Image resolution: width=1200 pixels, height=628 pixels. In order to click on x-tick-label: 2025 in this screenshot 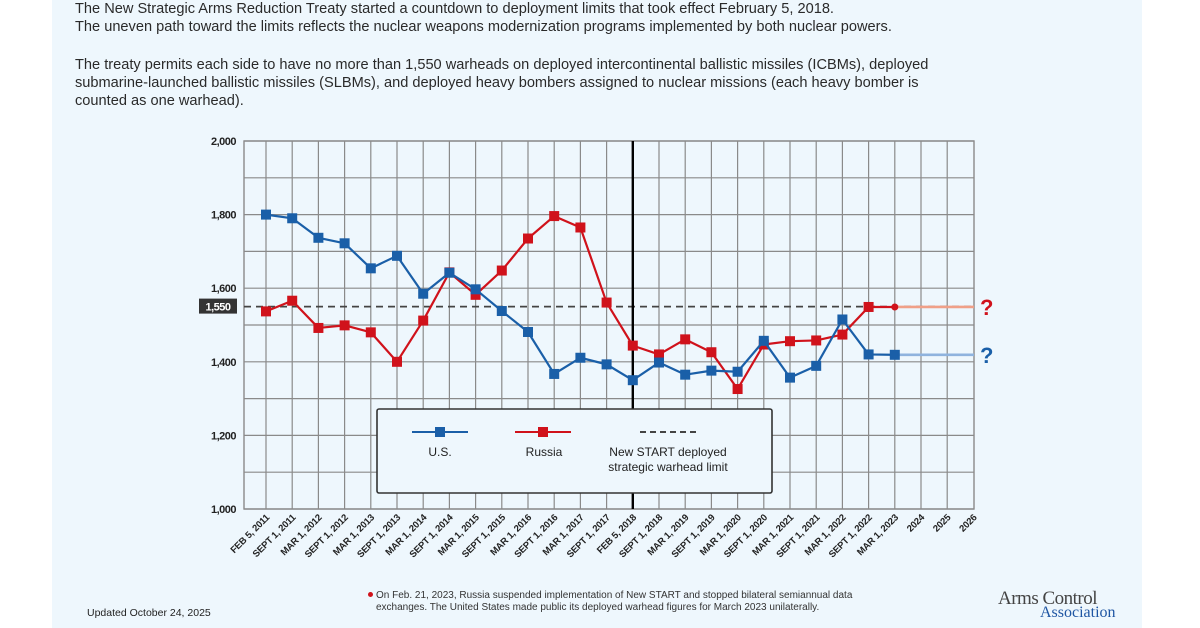, I will do `click(942, 523)`.